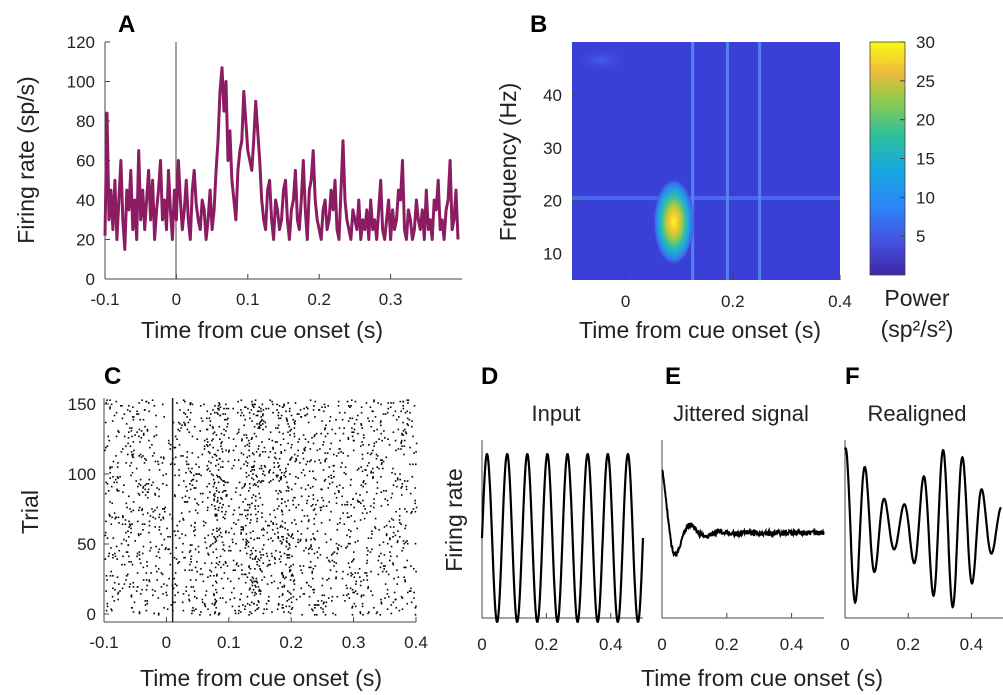 The image size is (1003, 695). Describe the element at coordinates (844, 644) in the screenshot. I see `panel-f-xtick-label: 0` at that location.